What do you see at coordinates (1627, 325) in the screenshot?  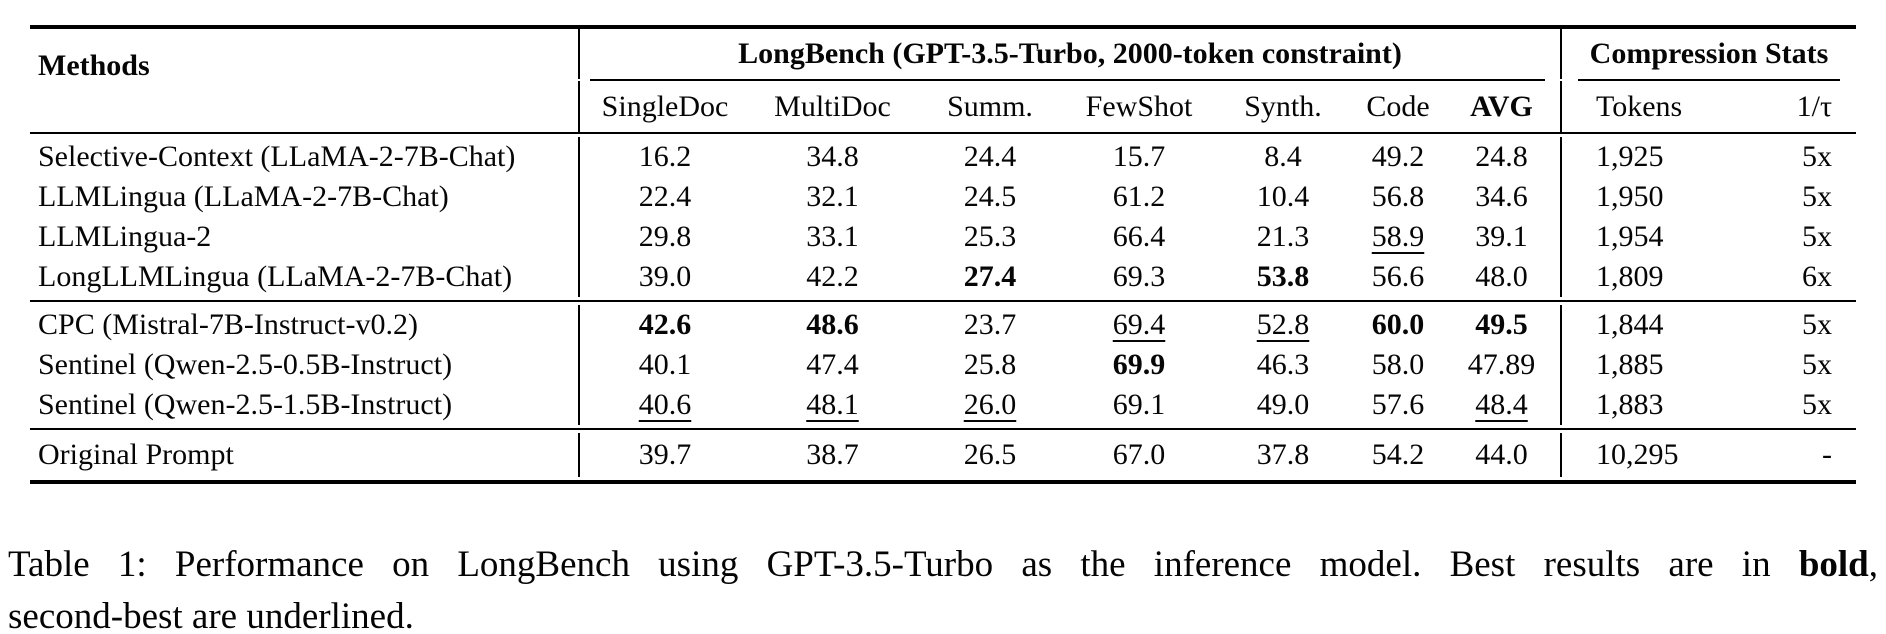 I see `value-cell-tokens: 1,844` at bounding box center [1627, 325].